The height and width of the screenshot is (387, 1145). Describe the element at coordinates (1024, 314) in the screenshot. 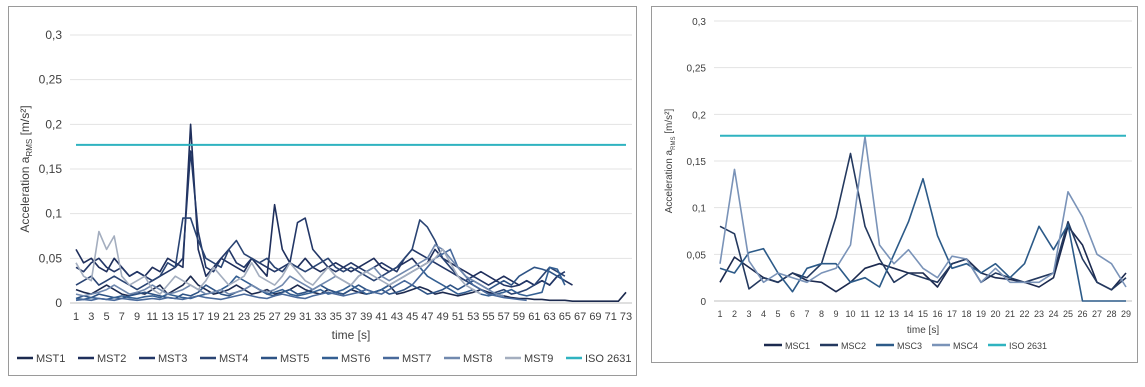

I see `x-tick-label: 22` at that location.